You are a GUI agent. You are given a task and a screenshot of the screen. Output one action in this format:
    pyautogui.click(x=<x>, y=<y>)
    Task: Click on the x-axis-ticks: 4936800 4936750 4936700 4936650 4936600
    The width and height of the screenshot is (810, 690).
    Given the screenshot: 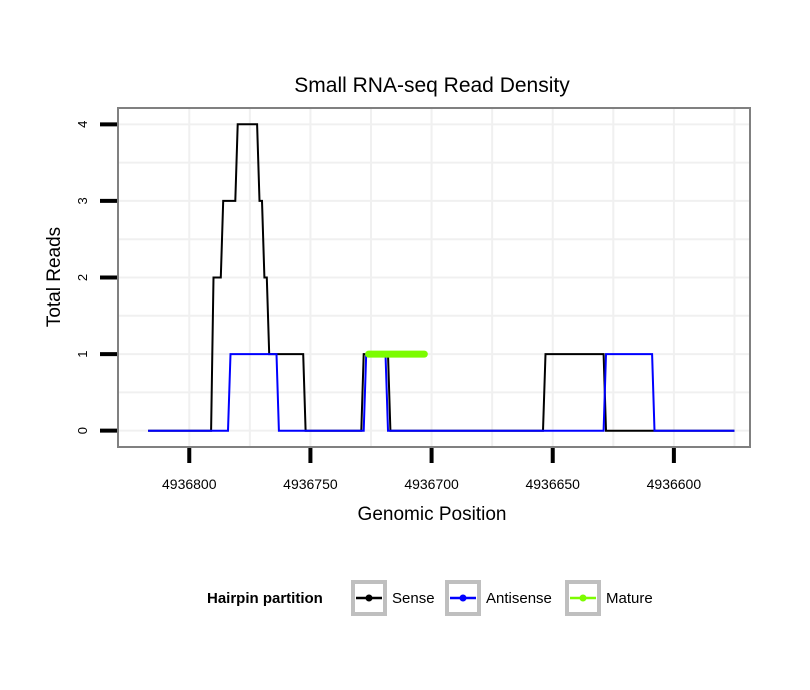 What is the action you would take?
    pyautogui.click(x=431, y=470)
    